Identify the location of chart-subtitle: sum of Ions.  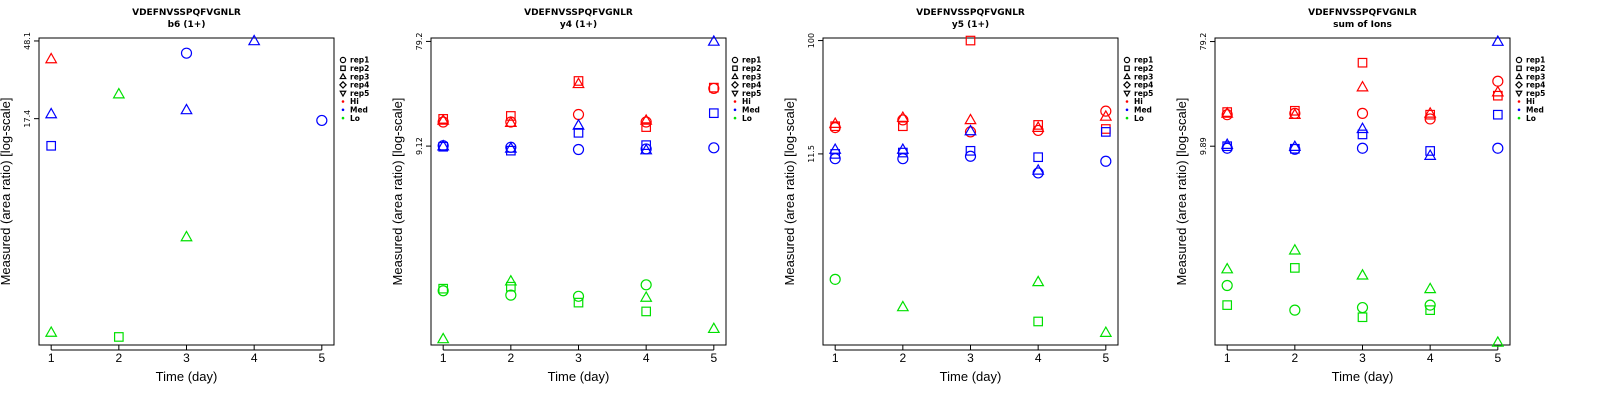
(1362, 25).